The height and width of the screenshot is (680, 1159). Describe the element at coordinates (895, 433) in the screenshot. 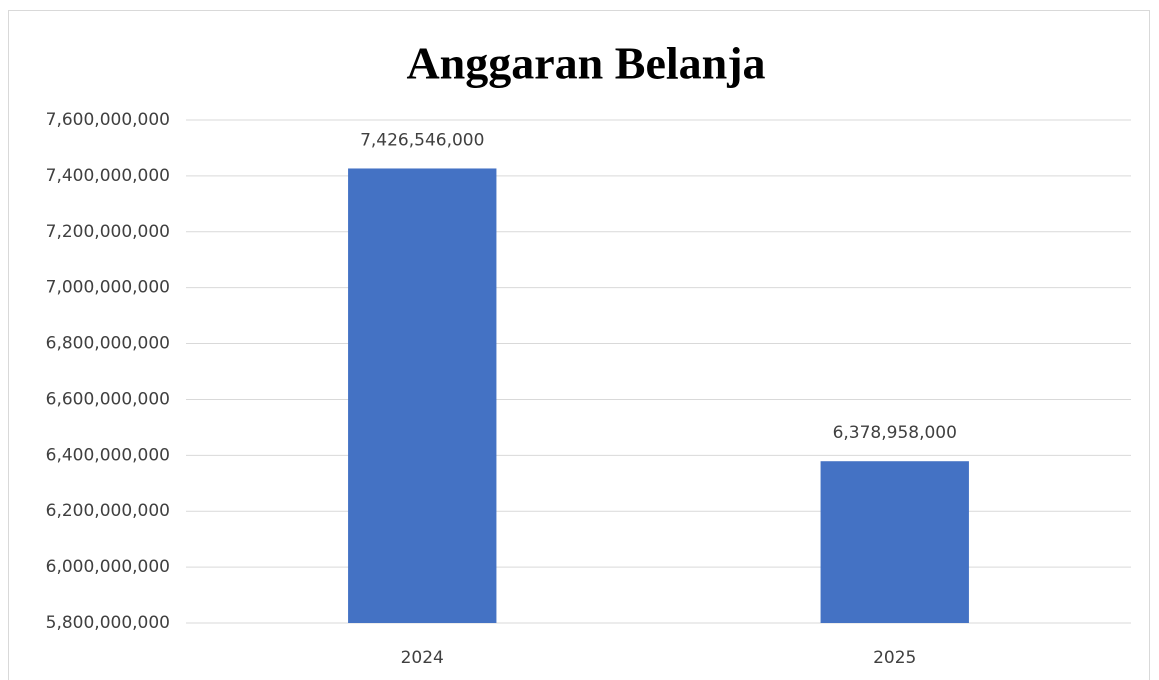

I see `data-label: 6,378,958,000` at that location.